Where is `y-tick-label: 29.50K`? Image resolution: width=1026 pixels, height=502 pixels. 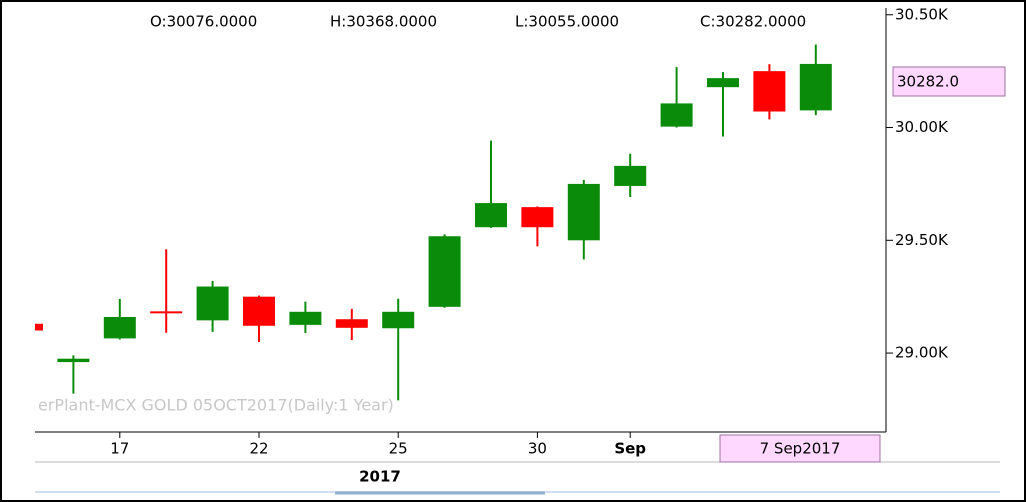
y-tick-label: 29.50K is located at coordinates (922, 240).